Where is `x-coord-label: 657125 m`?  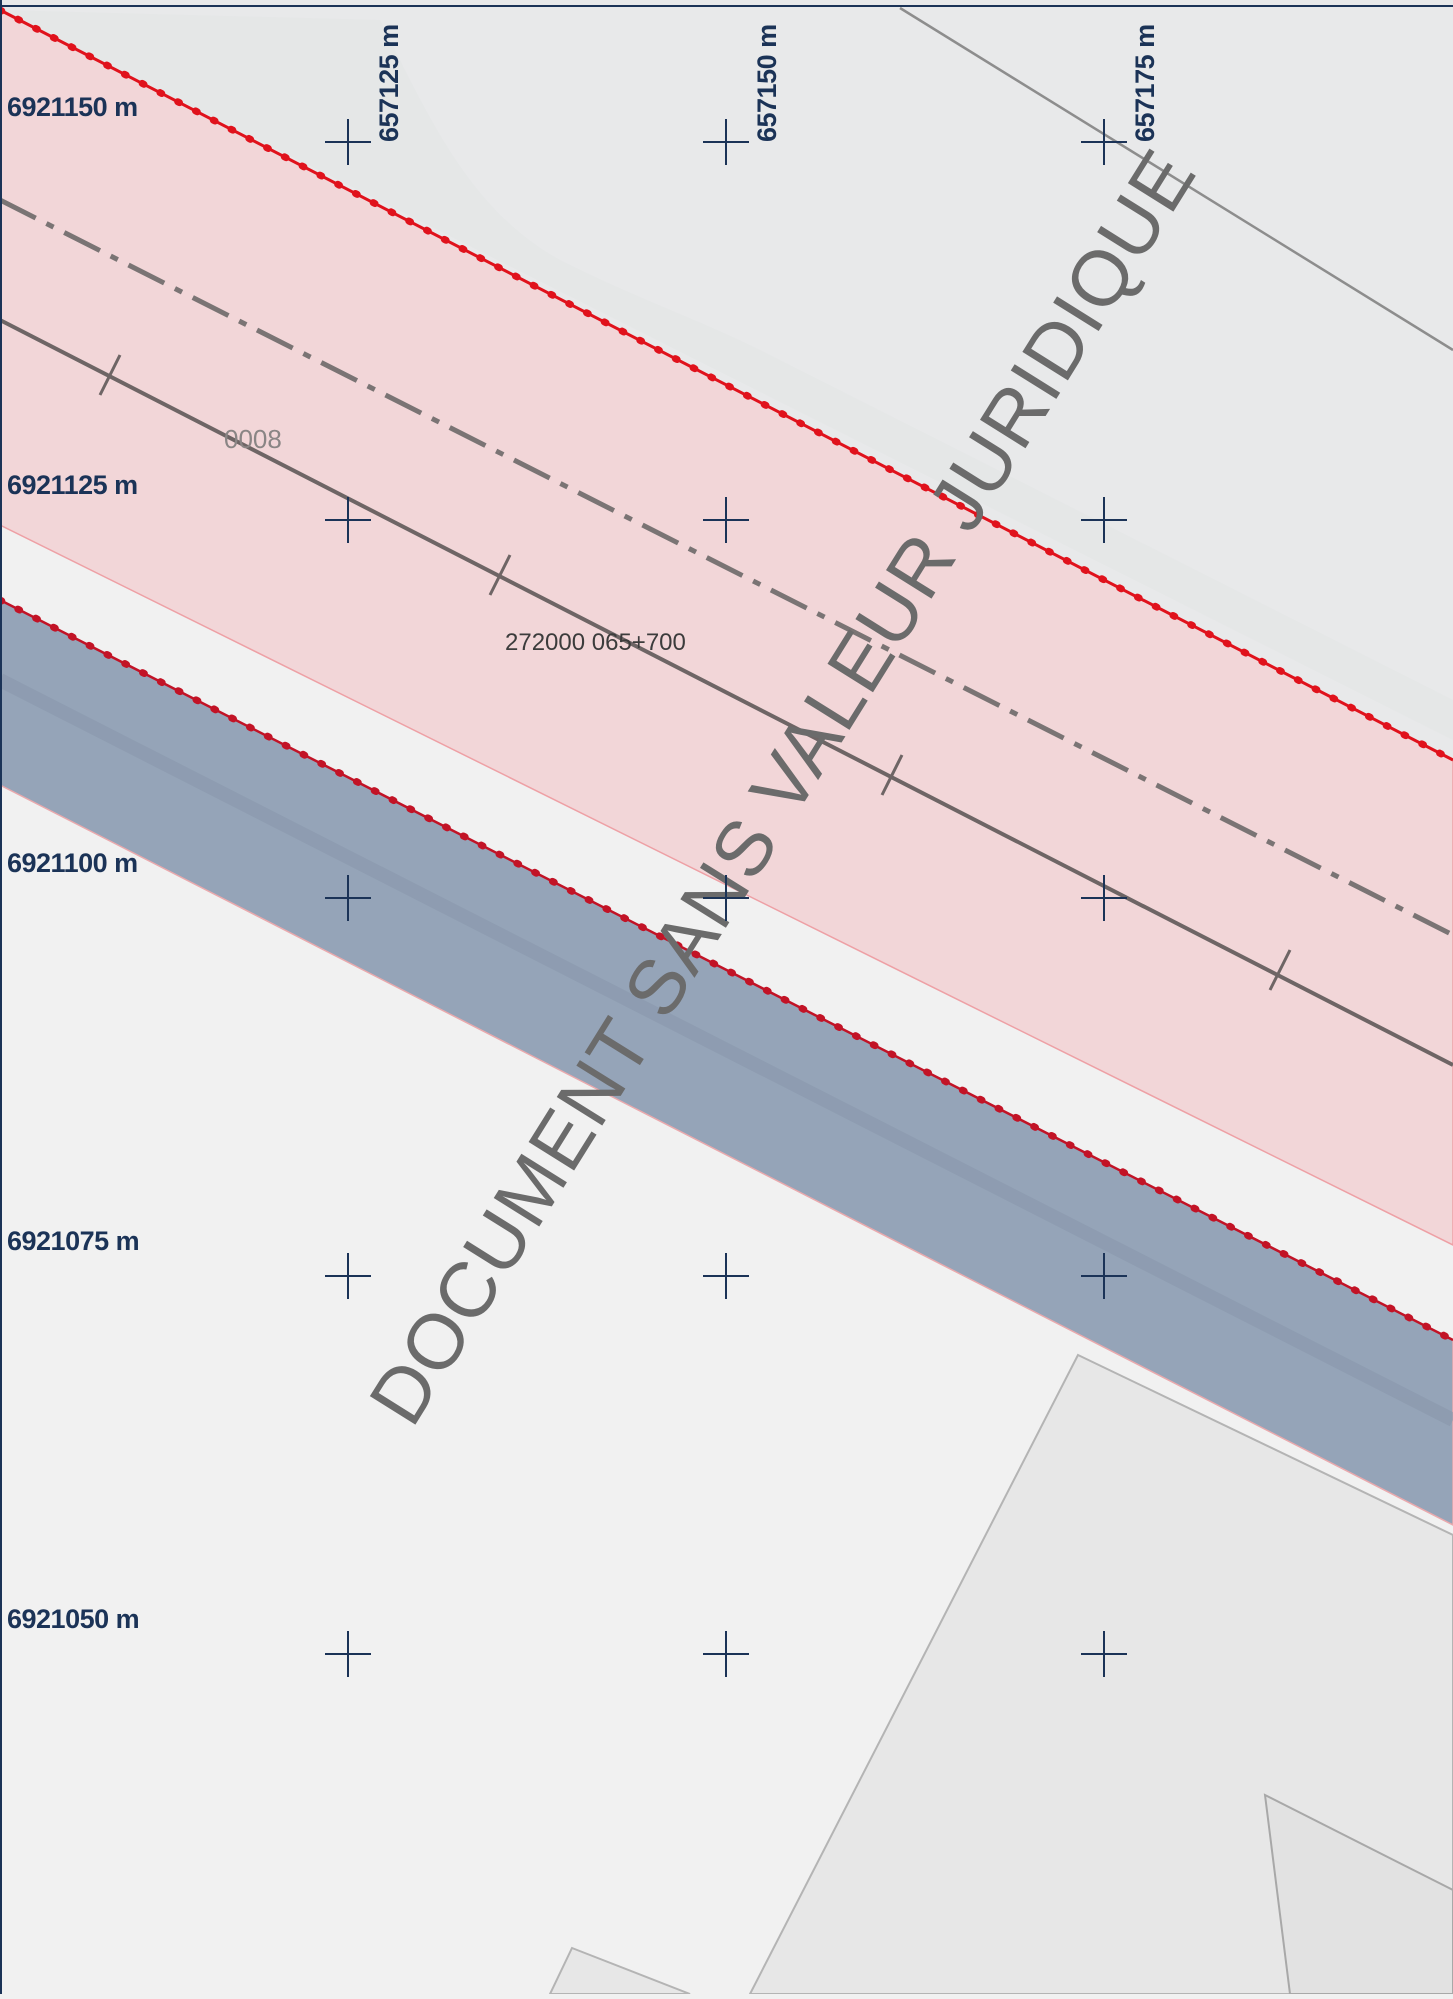
x-coord-label: 657125 m is located at coordinates (389, 83).